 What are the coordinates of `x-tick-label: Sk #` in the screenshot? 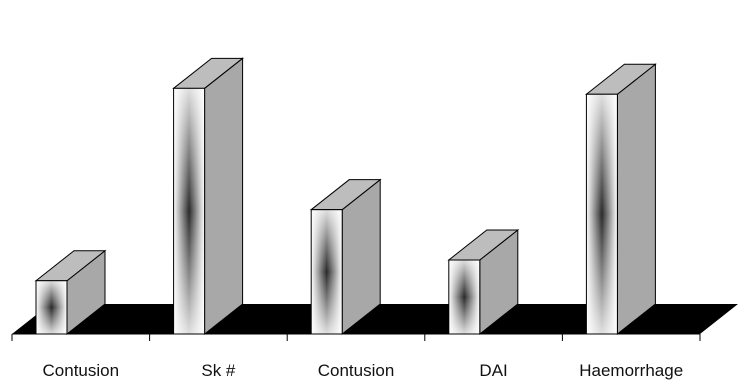 It's located at (218, 370).